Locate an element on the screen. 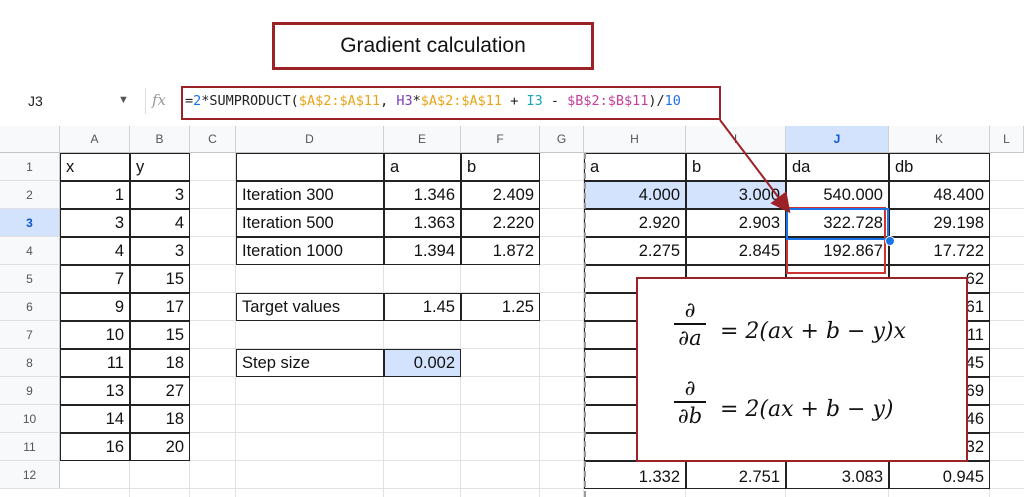 This screenshot has width=1024, height=497. iteration-b: 1.872 is located at coordinates (500, 251).